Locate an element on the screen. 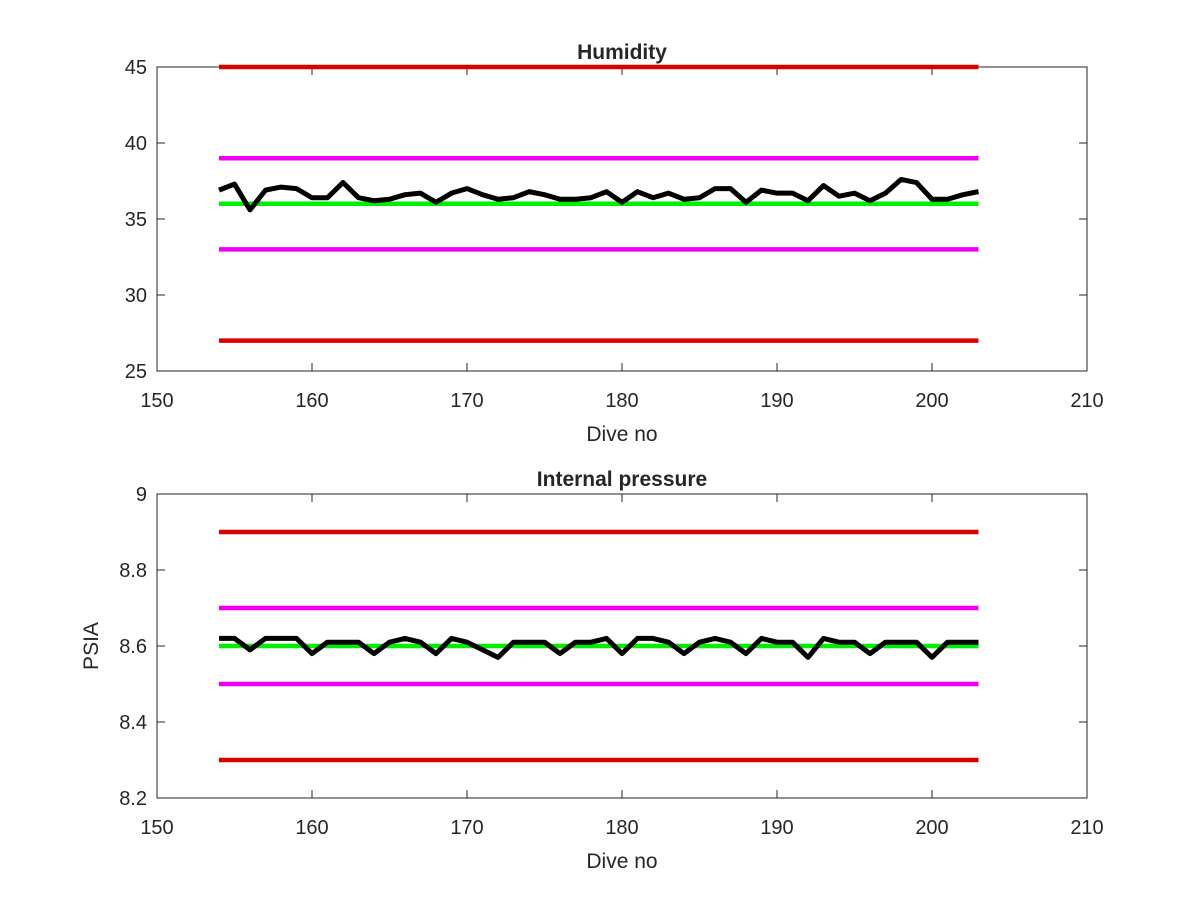 Image resolution: width=1200 pixels, height=900 pixels. y-tick-label: 9 is located at coordinates (141, 495).